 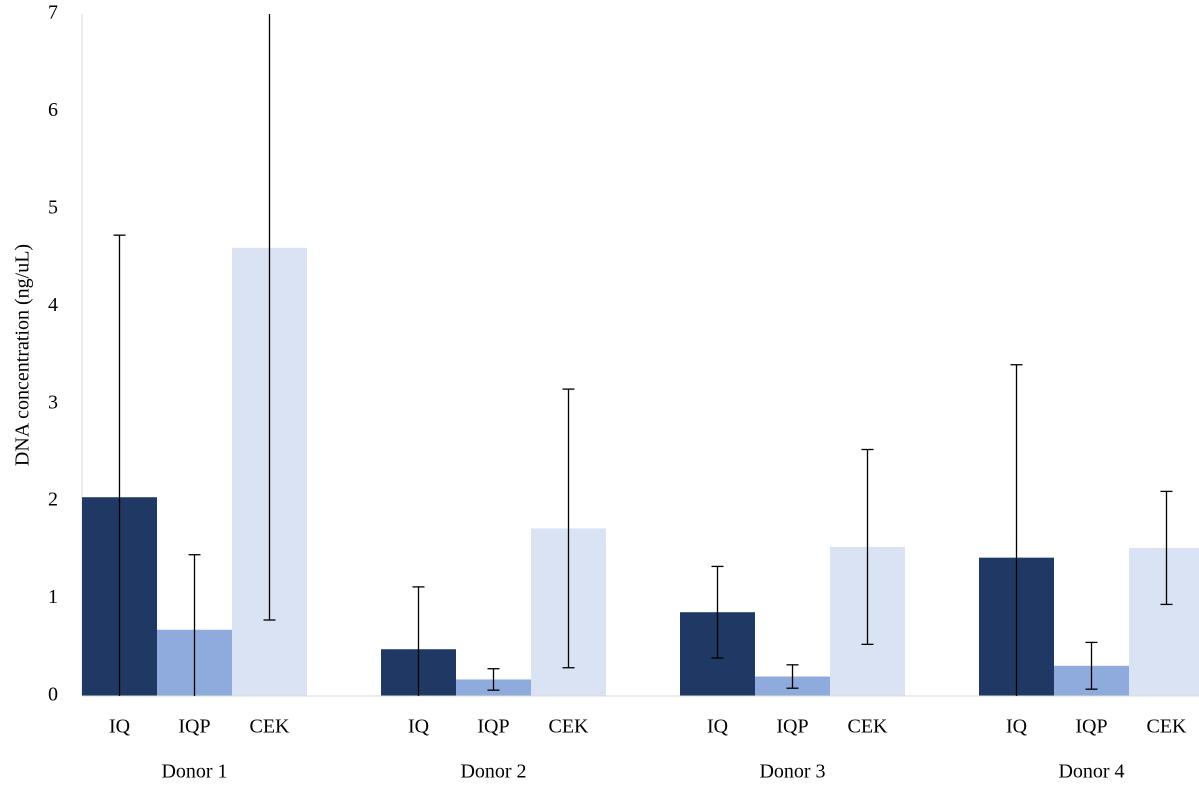 I want to click on y-tick-label: 1, so click(x=53, y=597).